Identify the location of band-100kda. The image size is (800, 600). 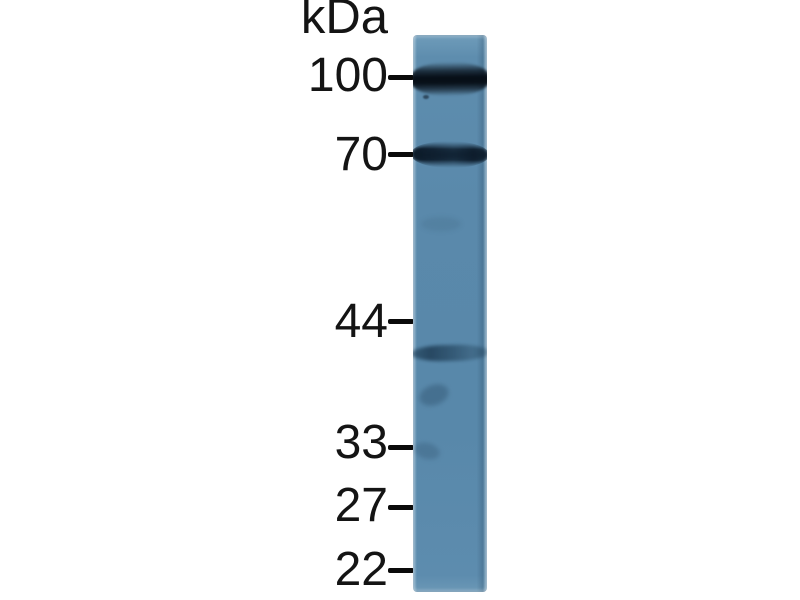
(450, 79).